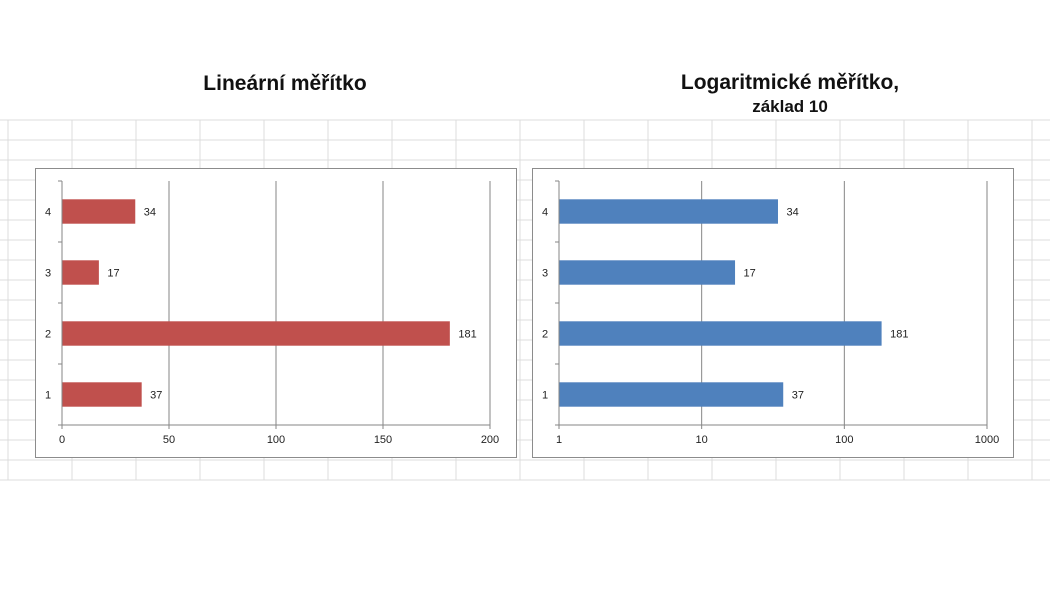 The width and height of the screenshot is (1050, 600). I want to click on log-data-label-1: 37, so click(798, 396).